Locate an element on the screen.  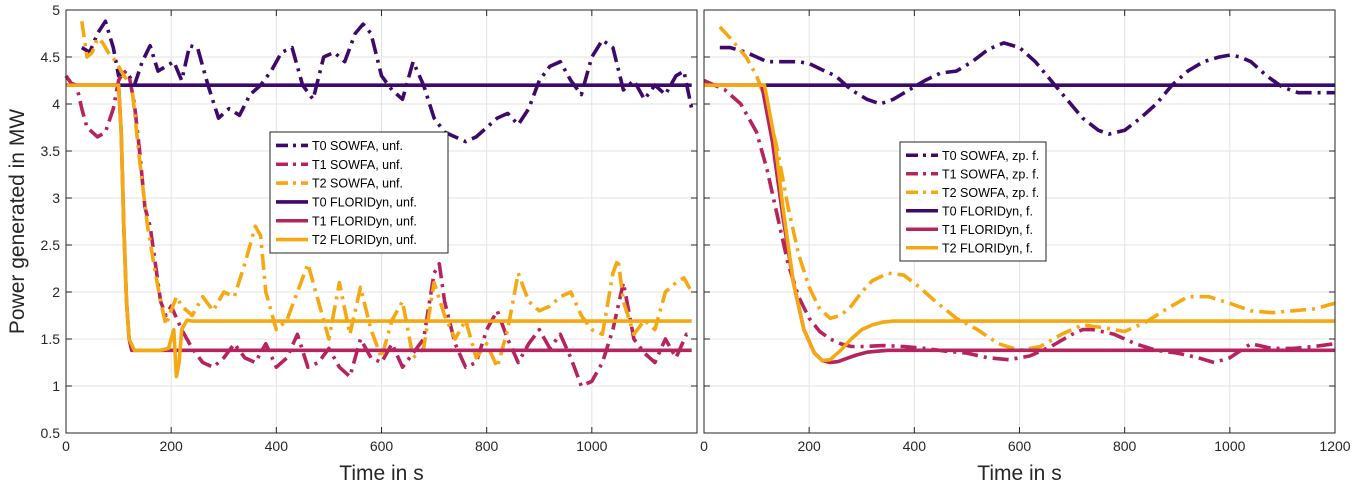
y-tick-label: 5 is located at coordinates (56, 10).